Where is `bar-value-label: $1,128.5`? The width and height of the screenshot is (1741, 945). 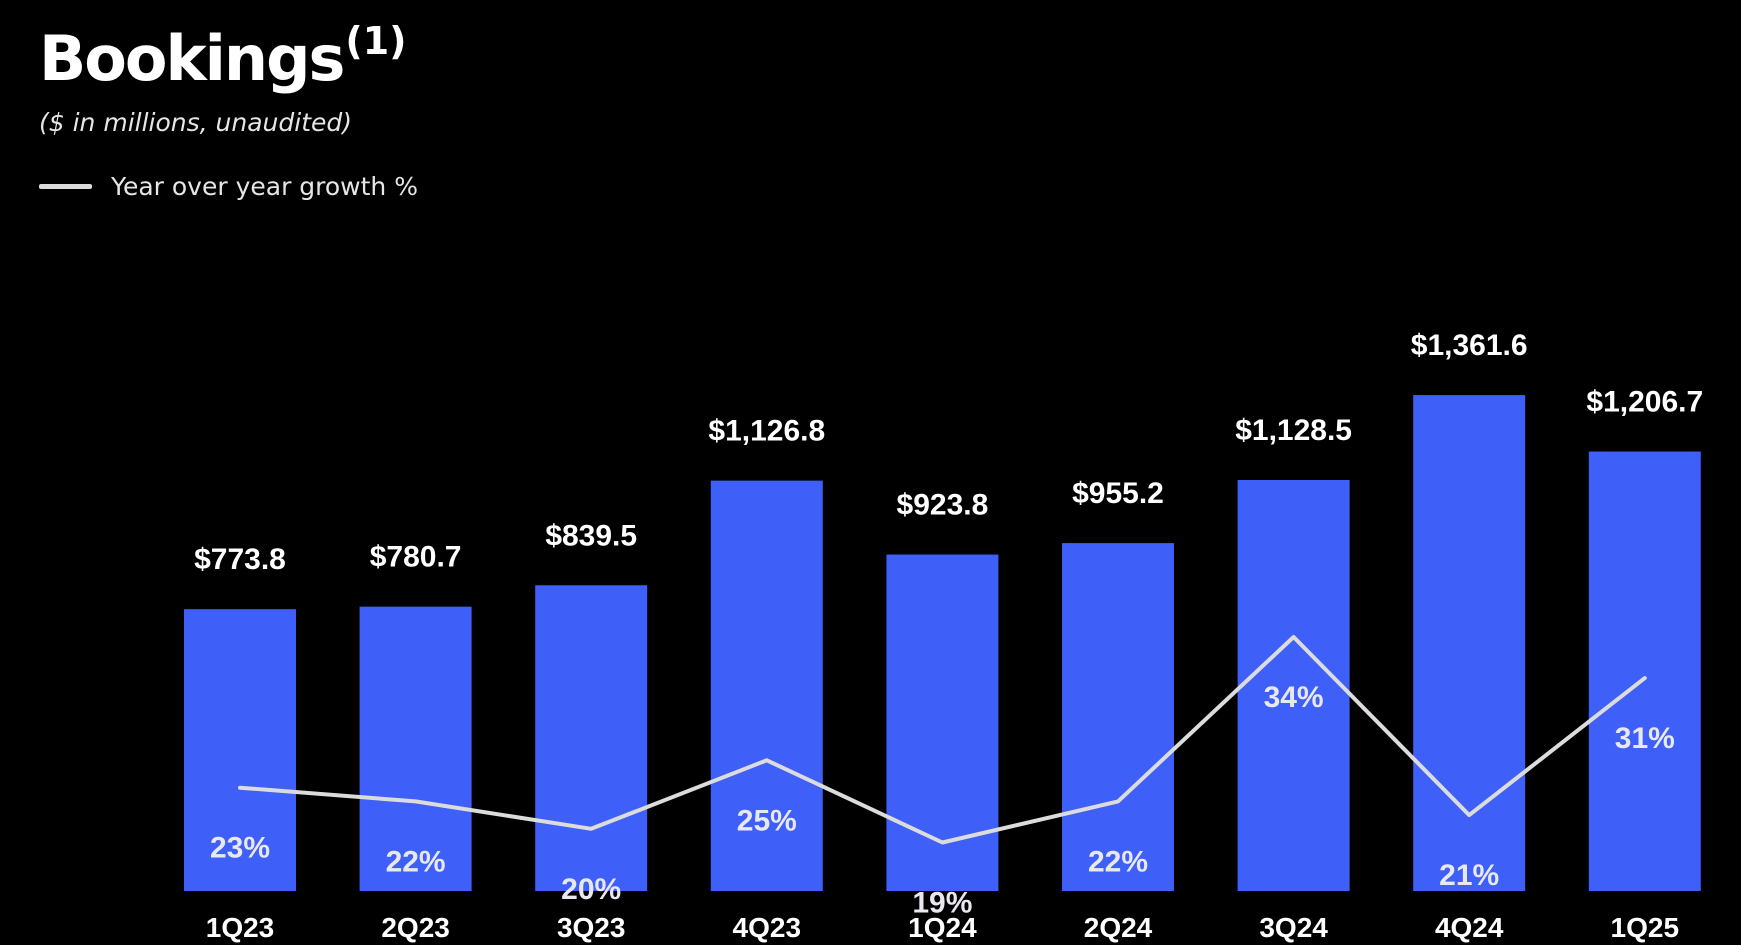
bar-value-label: $1,128.5 is located at coordinates (1293, 430).